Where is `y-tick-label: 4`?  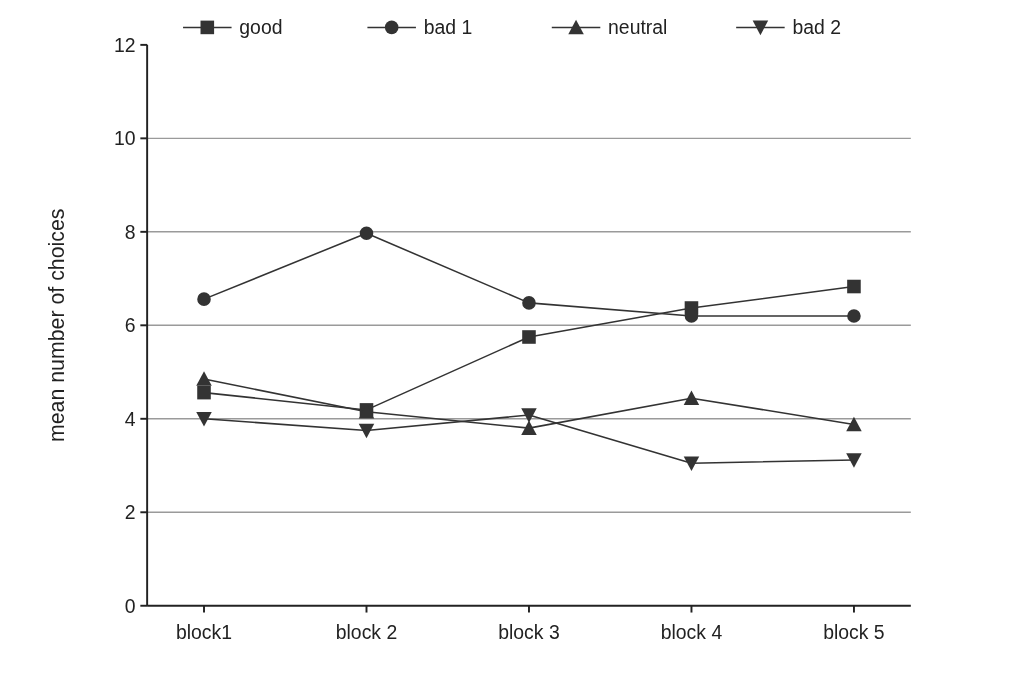
y-tick-label: 4 is located at coordinates (130, 418).